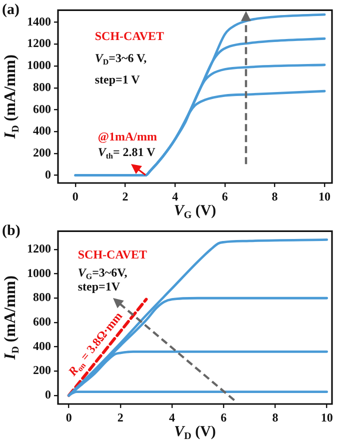  What do you see at coordinates (11, 230) in the screenshot?
I see `chart-title: (b)` at bounding box center [11, 230].